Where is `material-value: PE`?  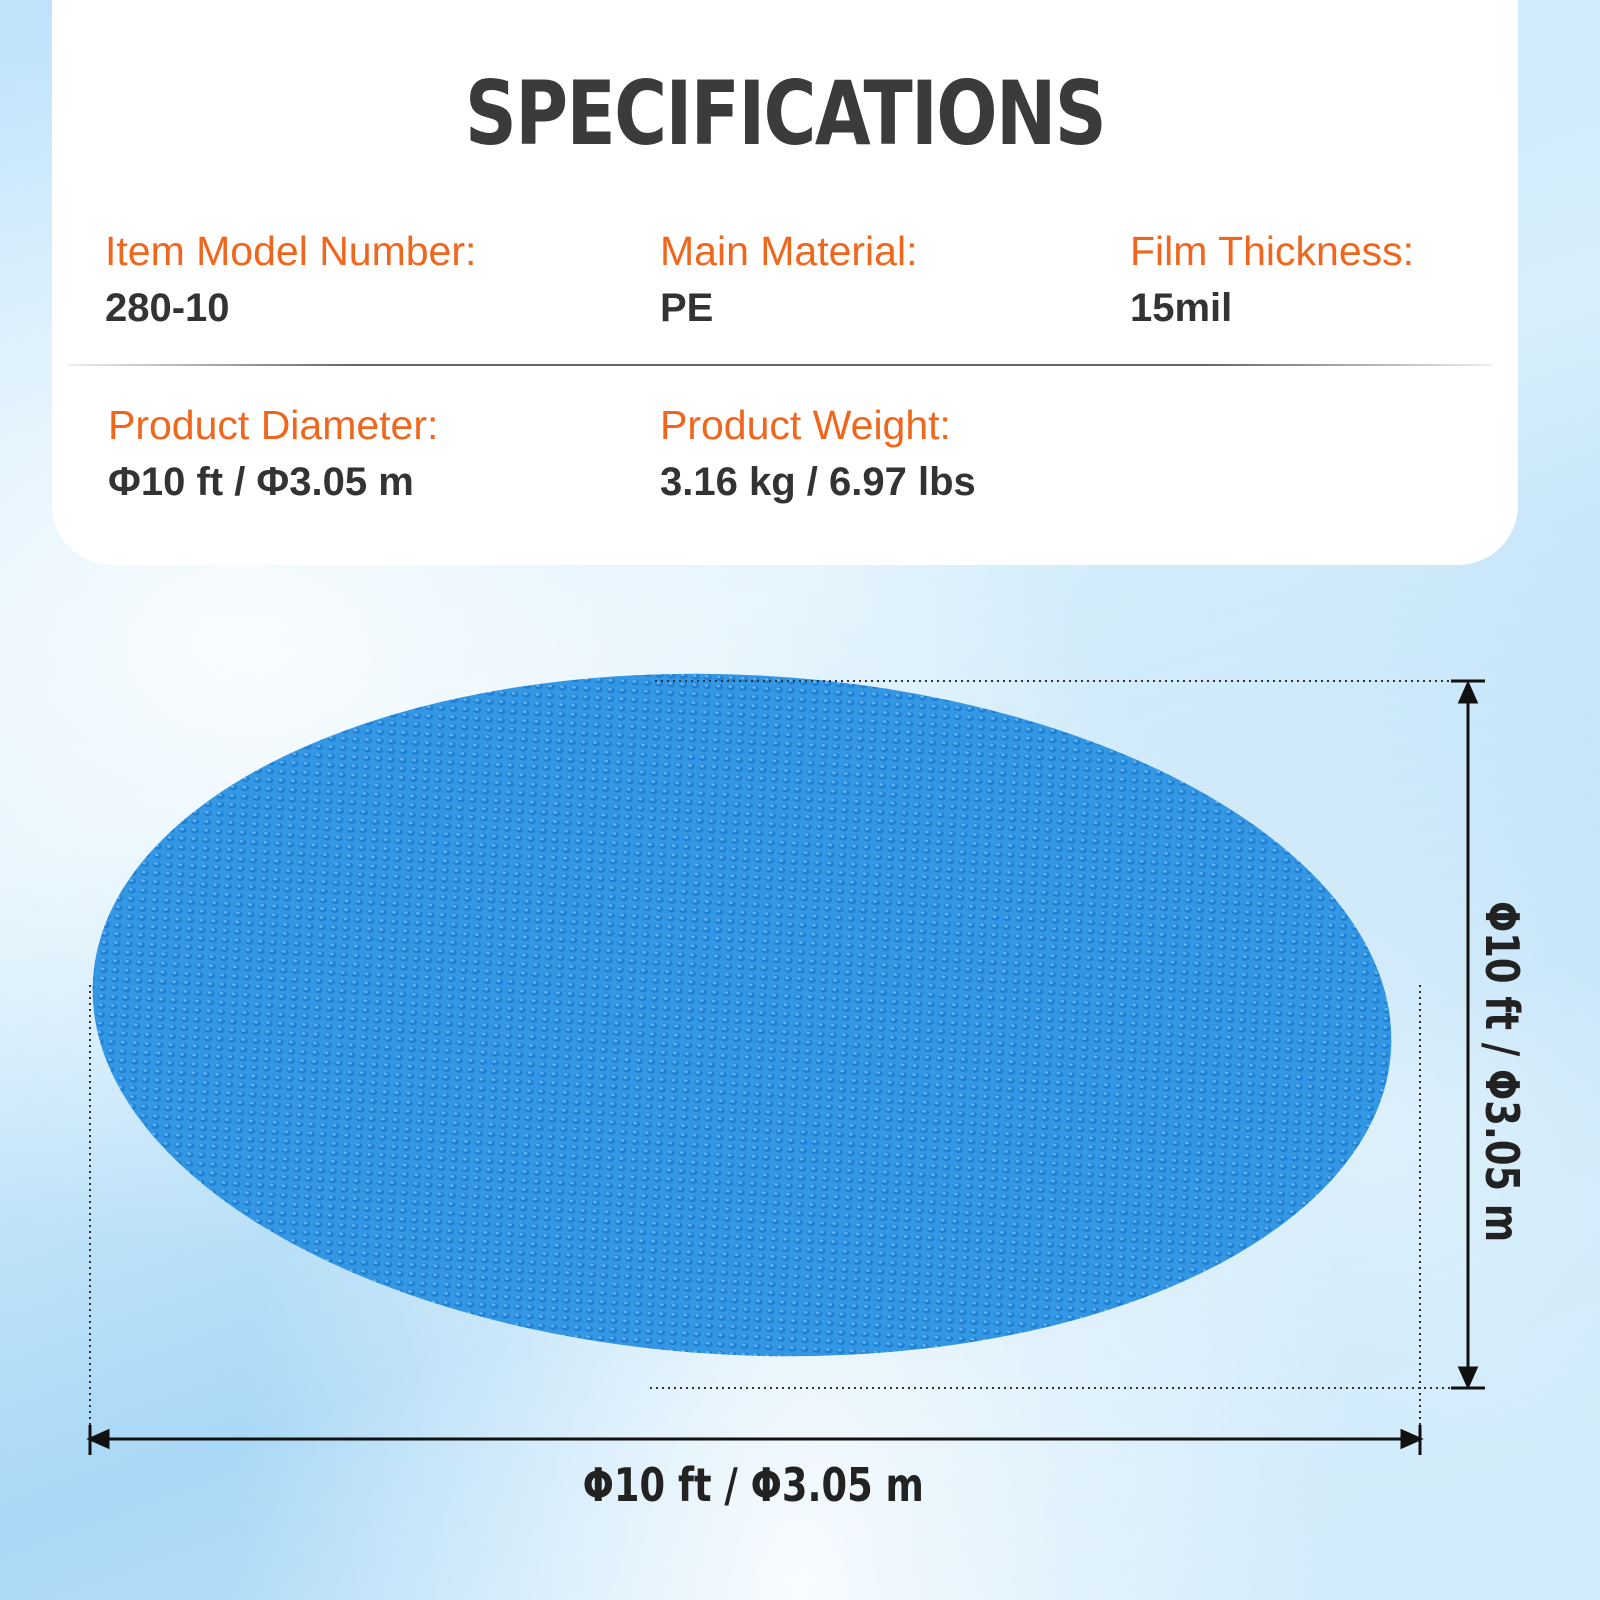
material-value: PE is located at coordinates (687, 308).